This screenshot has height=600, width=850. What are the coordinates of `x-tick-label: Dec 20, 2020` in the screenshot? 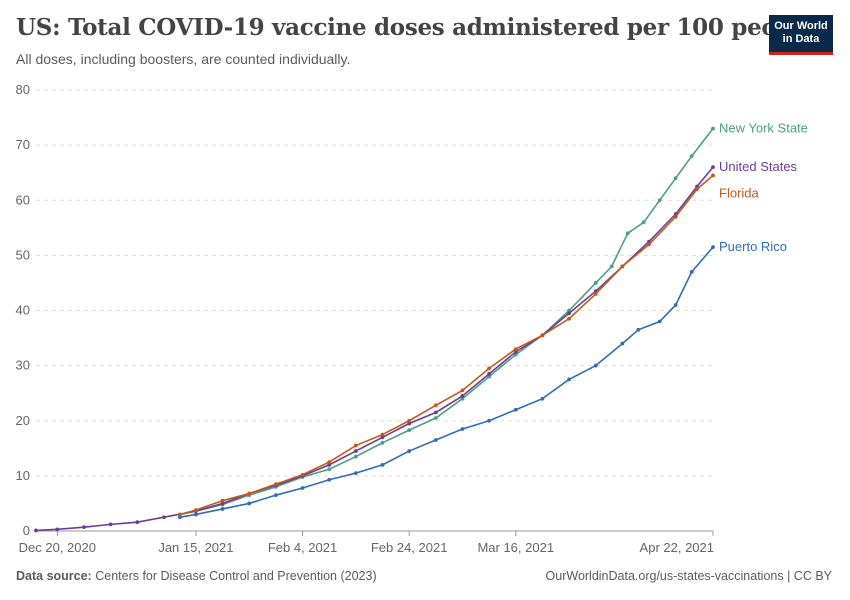 It's located at (57, 547).